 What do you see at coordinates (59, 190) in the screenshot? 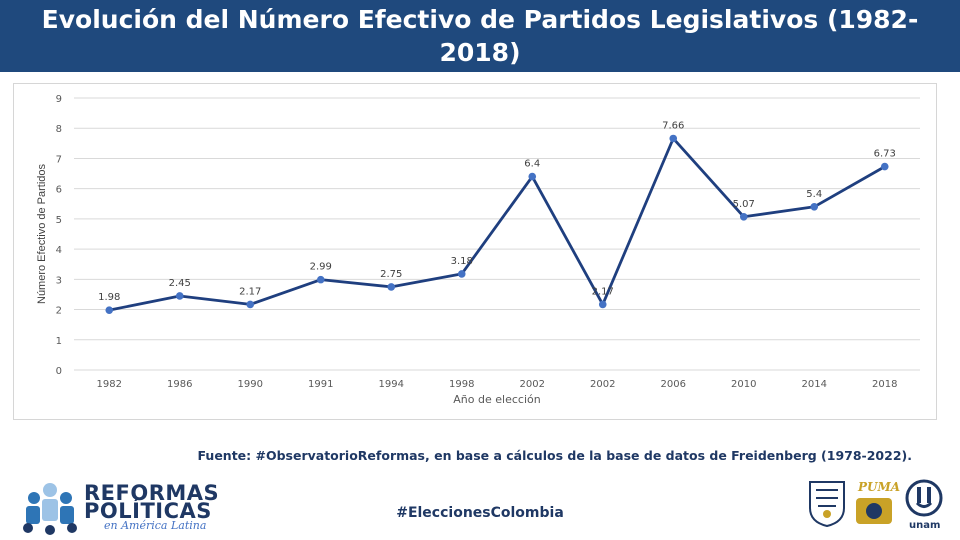
I see `y-tick-label: 6` at bounding box center [59, 190].